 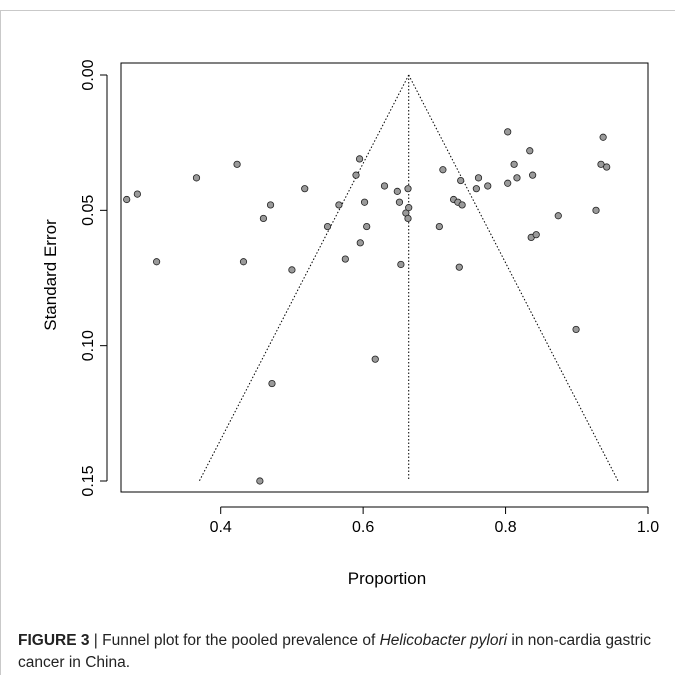 What do you see at coordinates (88, 345) in the screenshot?
I see `y-tick-label: 0.10` at bounding box center [88, 345].